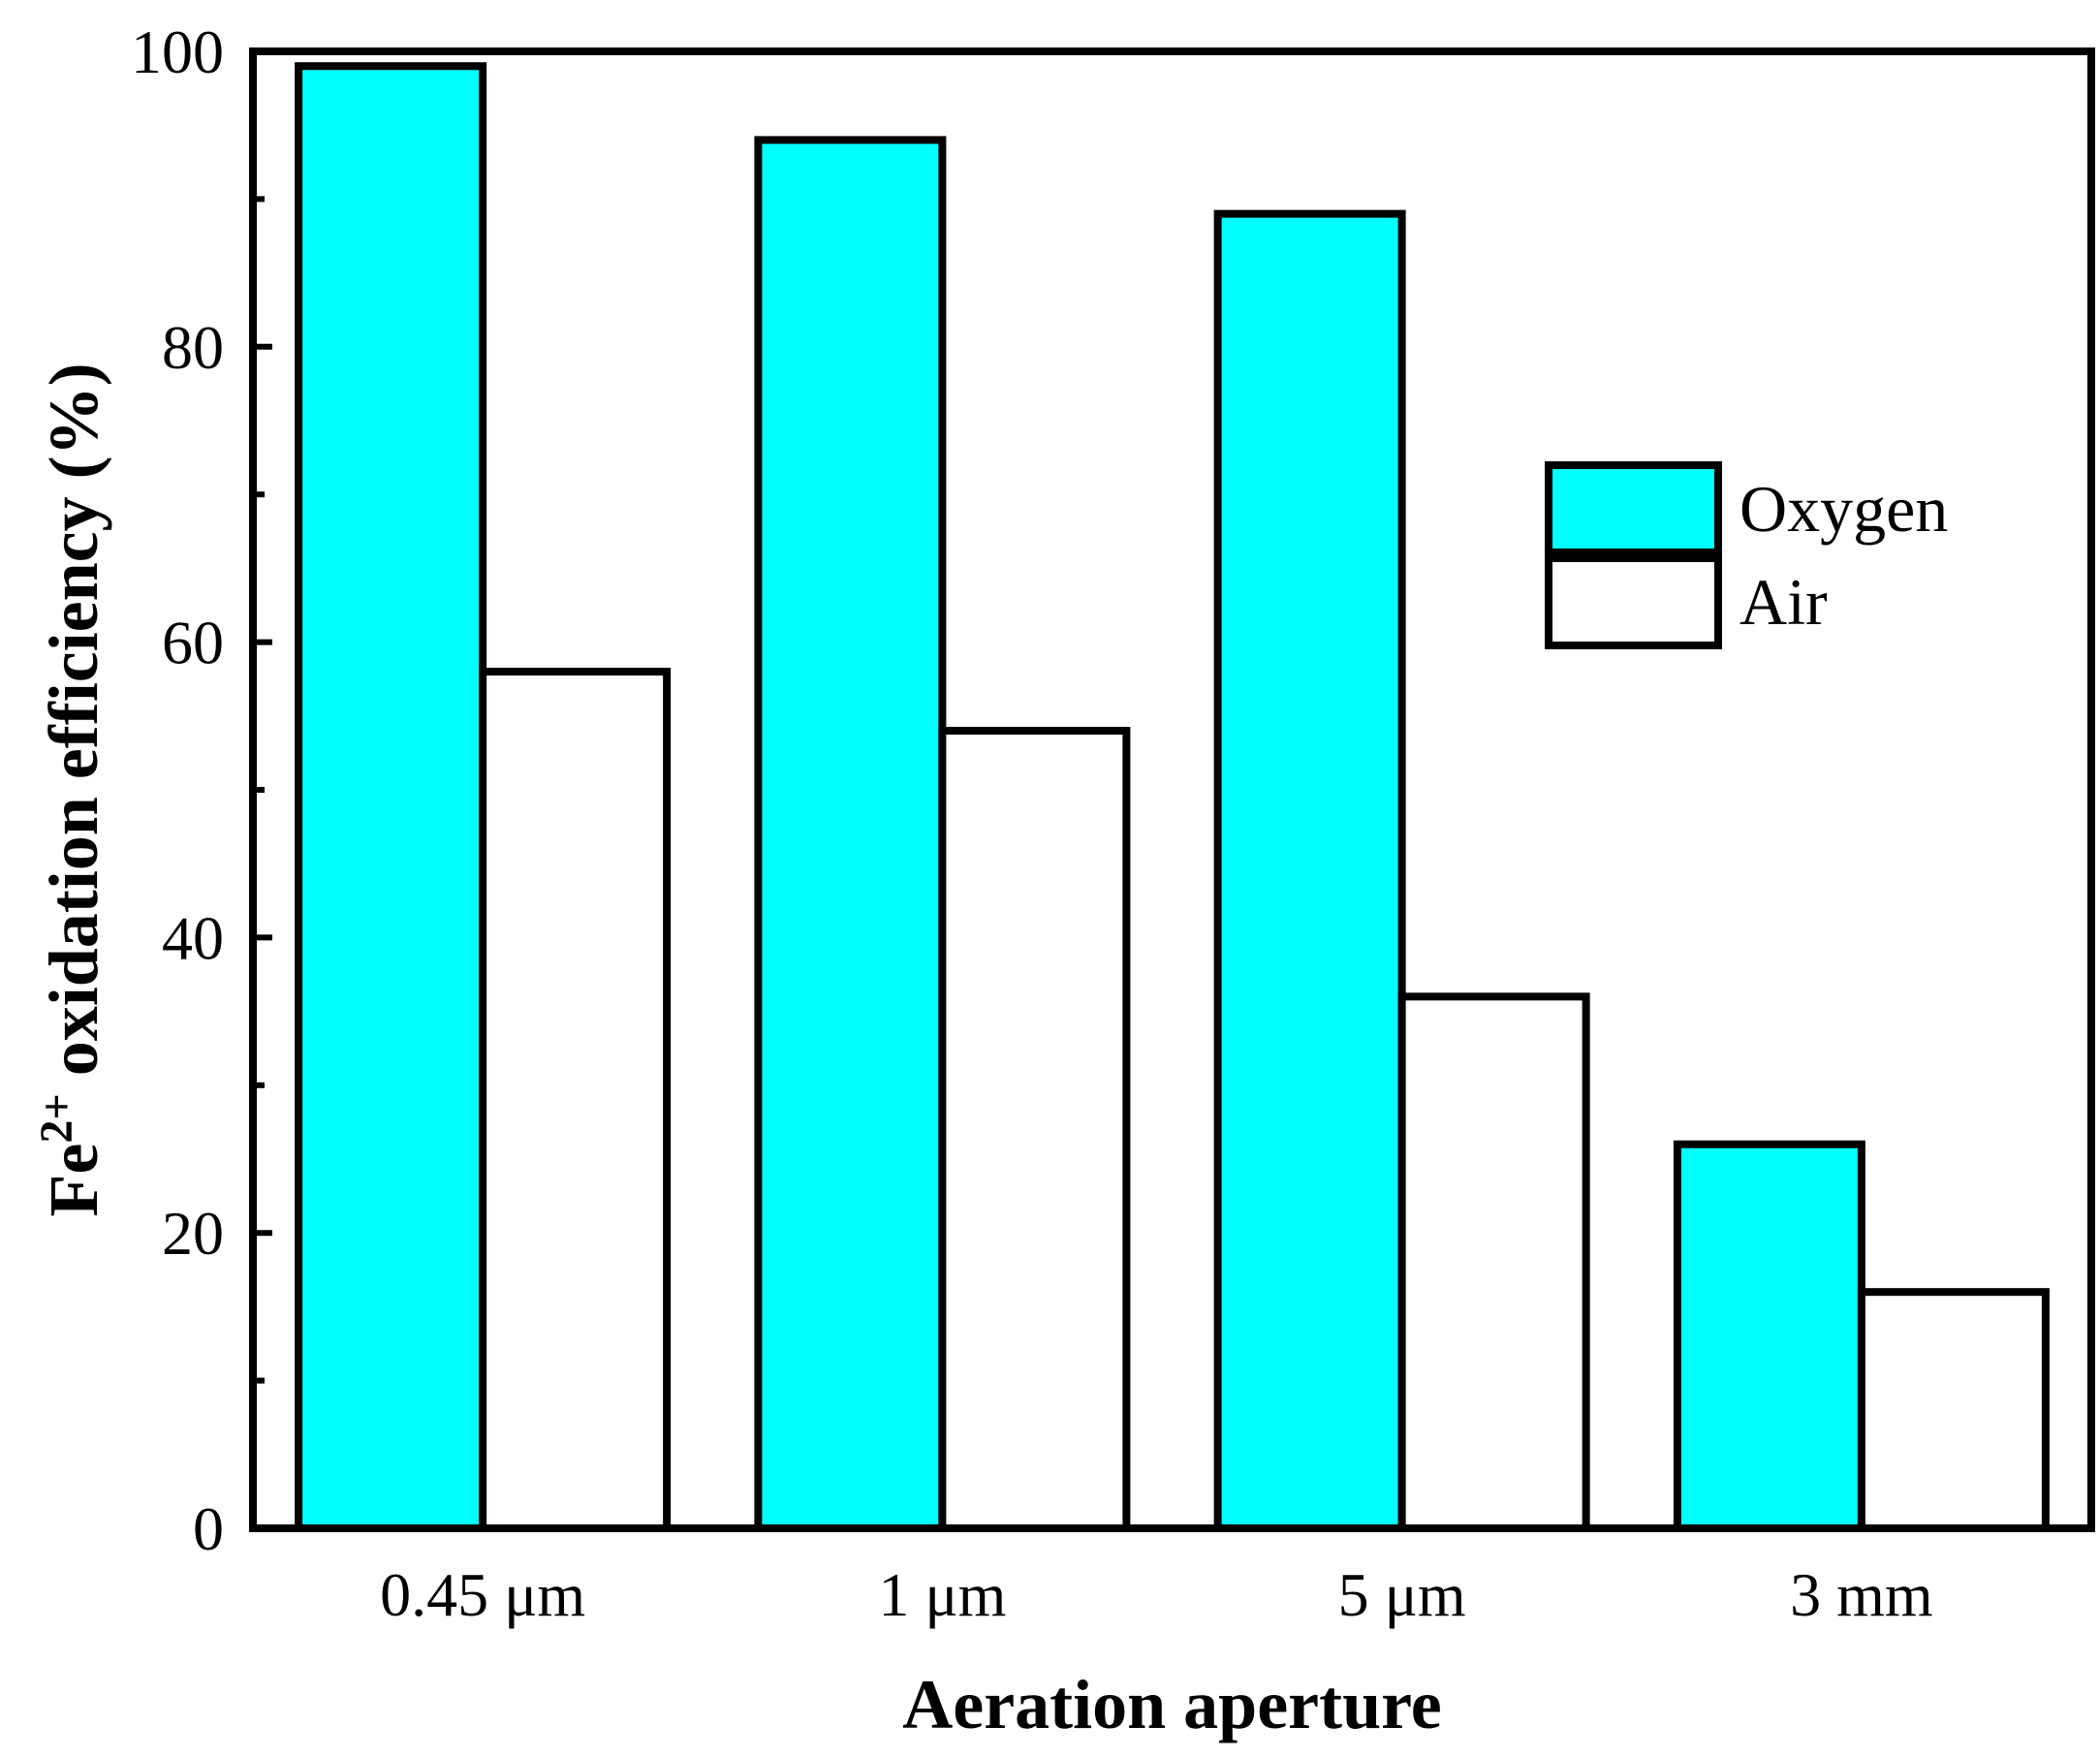 The image size is (2100, 1757). Describe the element at coordinates (1156, 1594) in the screenshot. I see `x-tick-labels-group: 0.45 μm 1 μm 5 μm 3 mm` at that location.